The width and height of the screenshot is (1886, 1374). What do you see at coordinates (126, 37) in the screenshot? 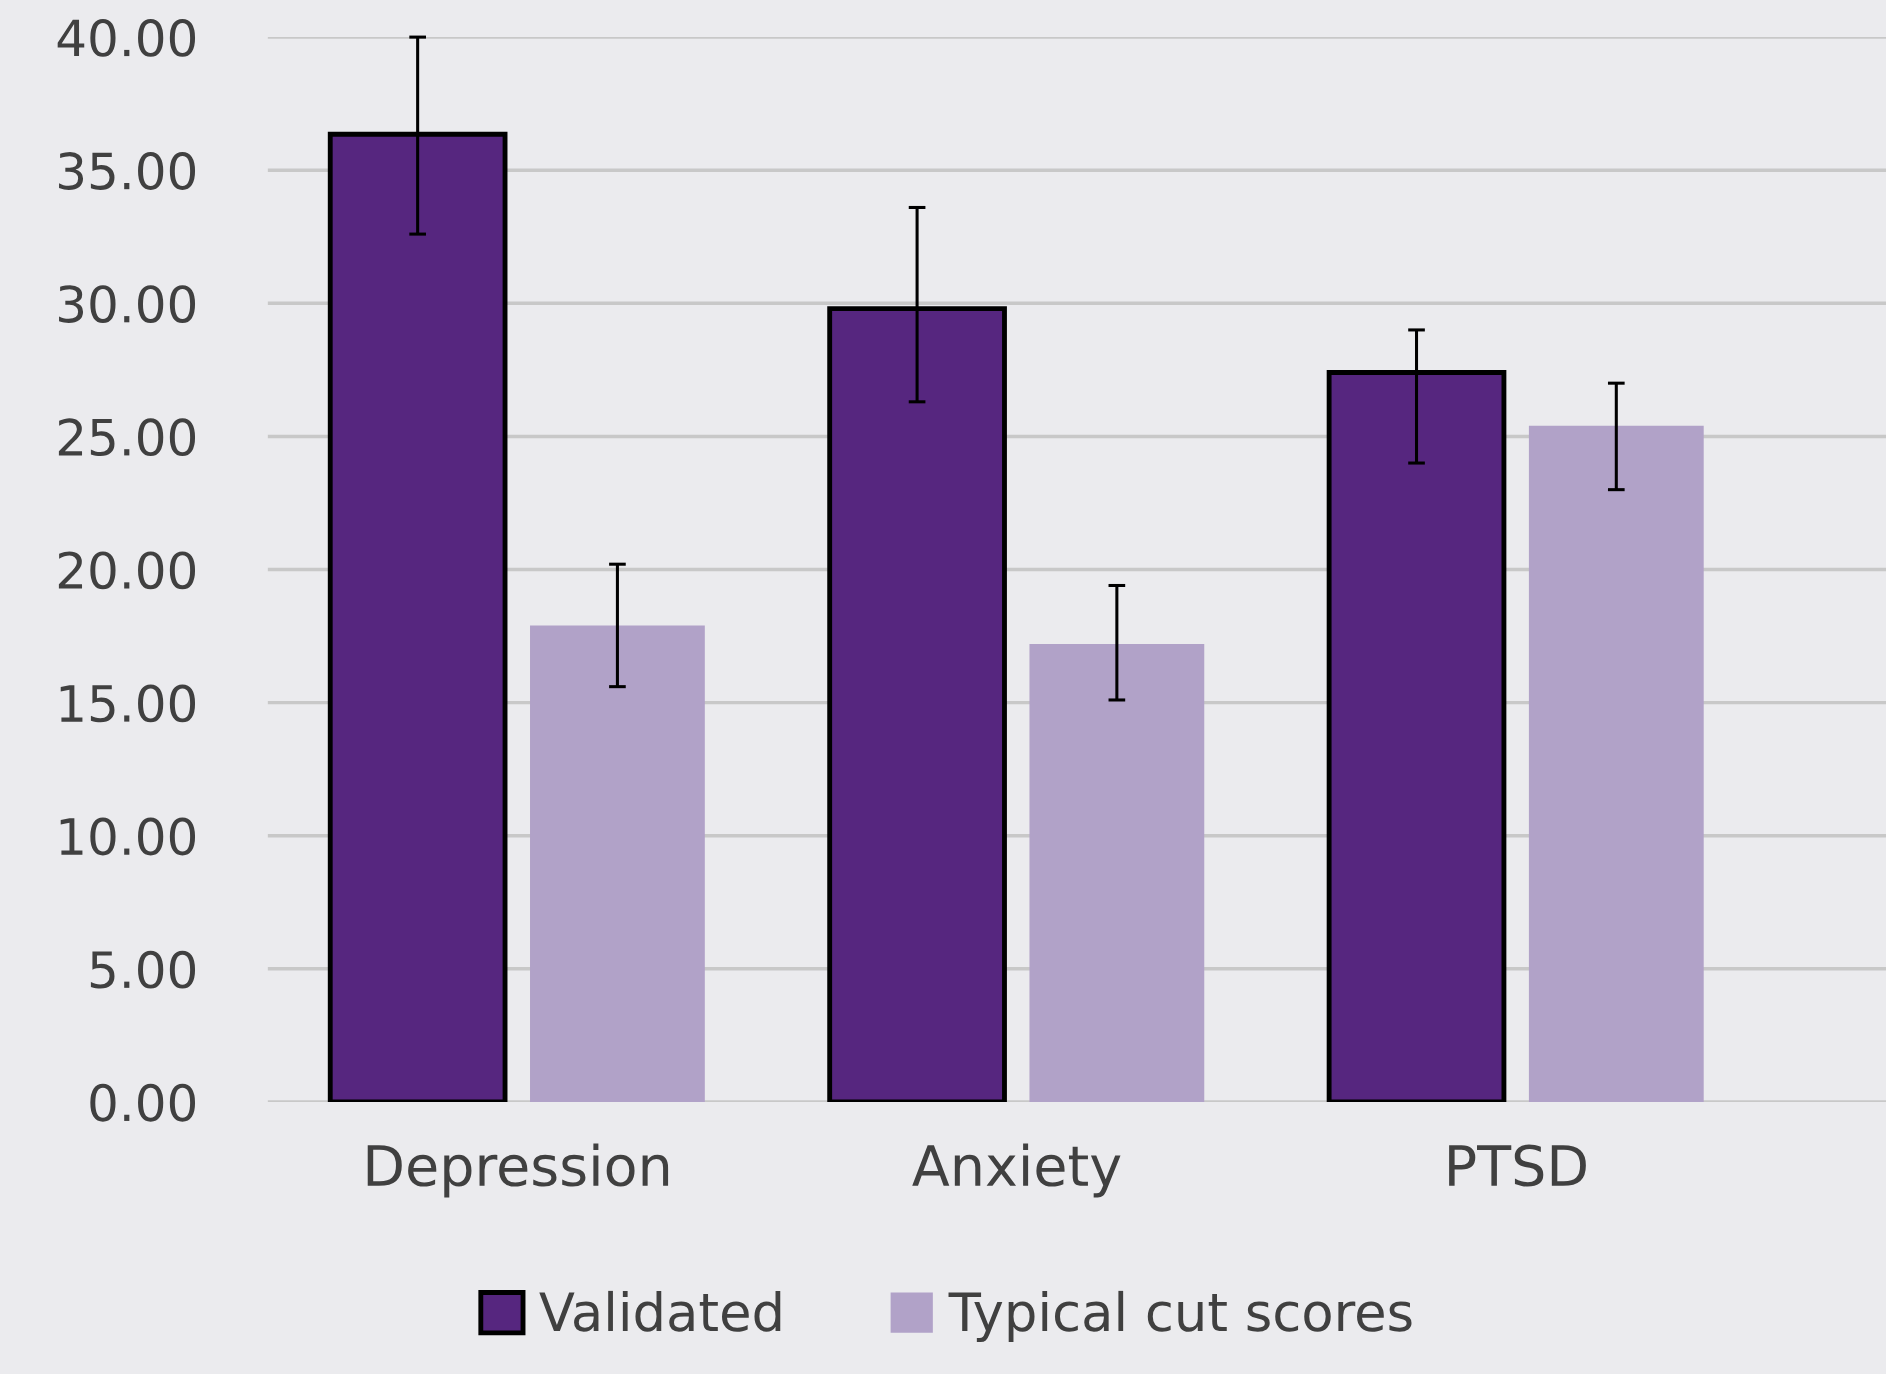
I see `y-tick-label: 40.00` at bounding box center [126, 37].